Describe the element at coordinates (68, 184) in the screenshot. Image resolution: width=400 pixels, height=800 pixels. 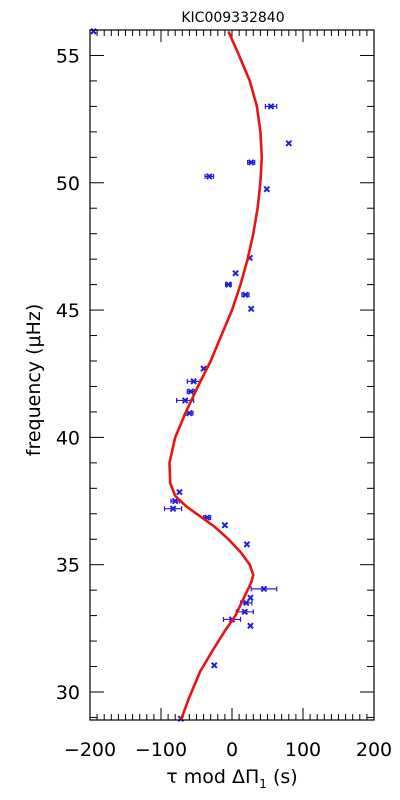
I see `y-tick-label: 50` at that location.